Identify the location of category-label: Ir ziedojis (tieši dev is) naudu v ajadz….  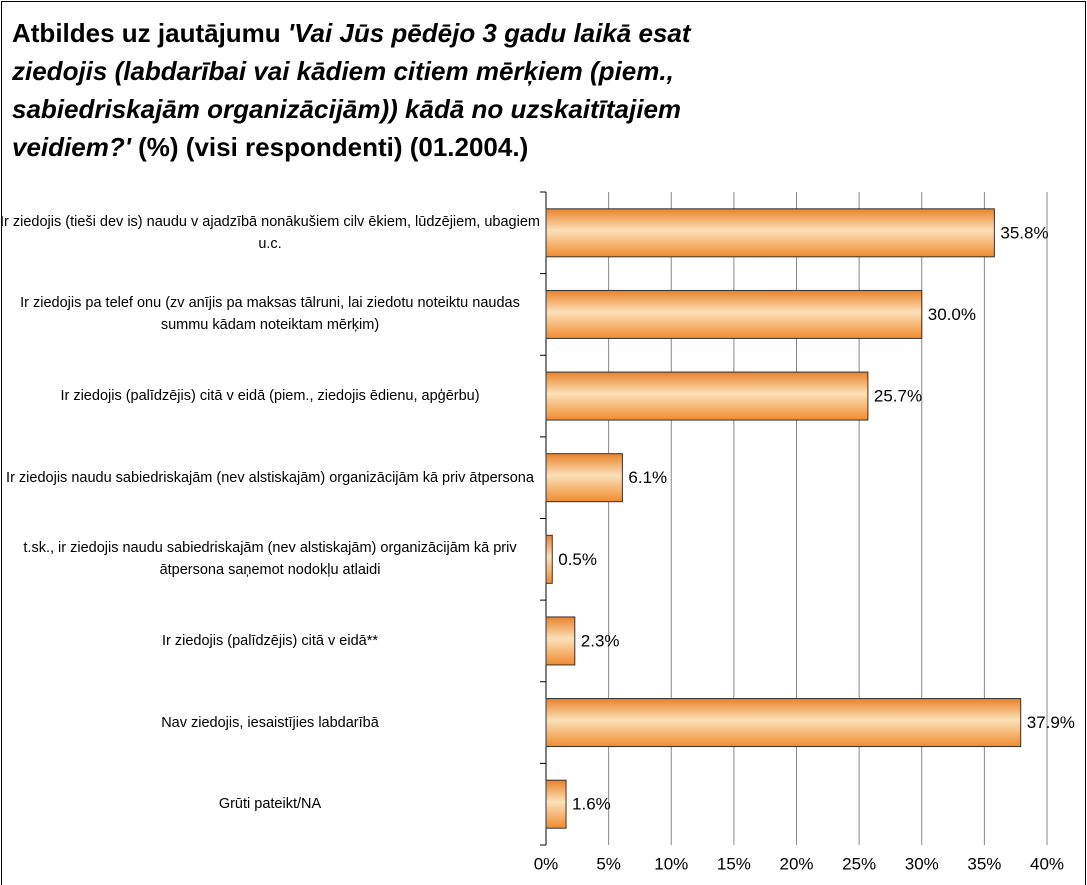
(270, 232).